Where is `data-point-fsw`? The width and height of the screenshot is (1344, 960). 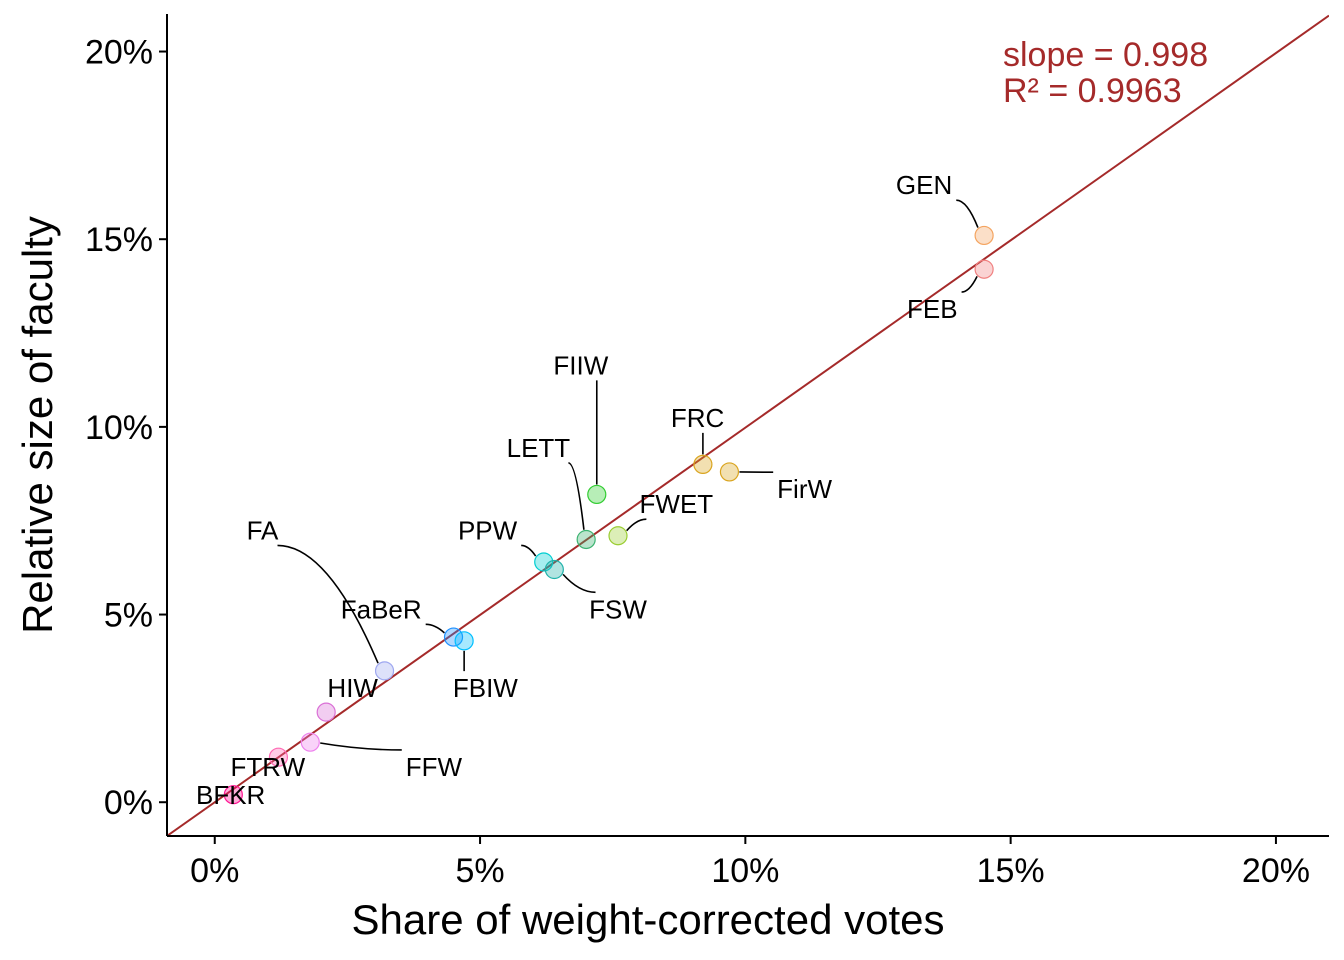
data-point-fsw is located at coordinates (554, 569).